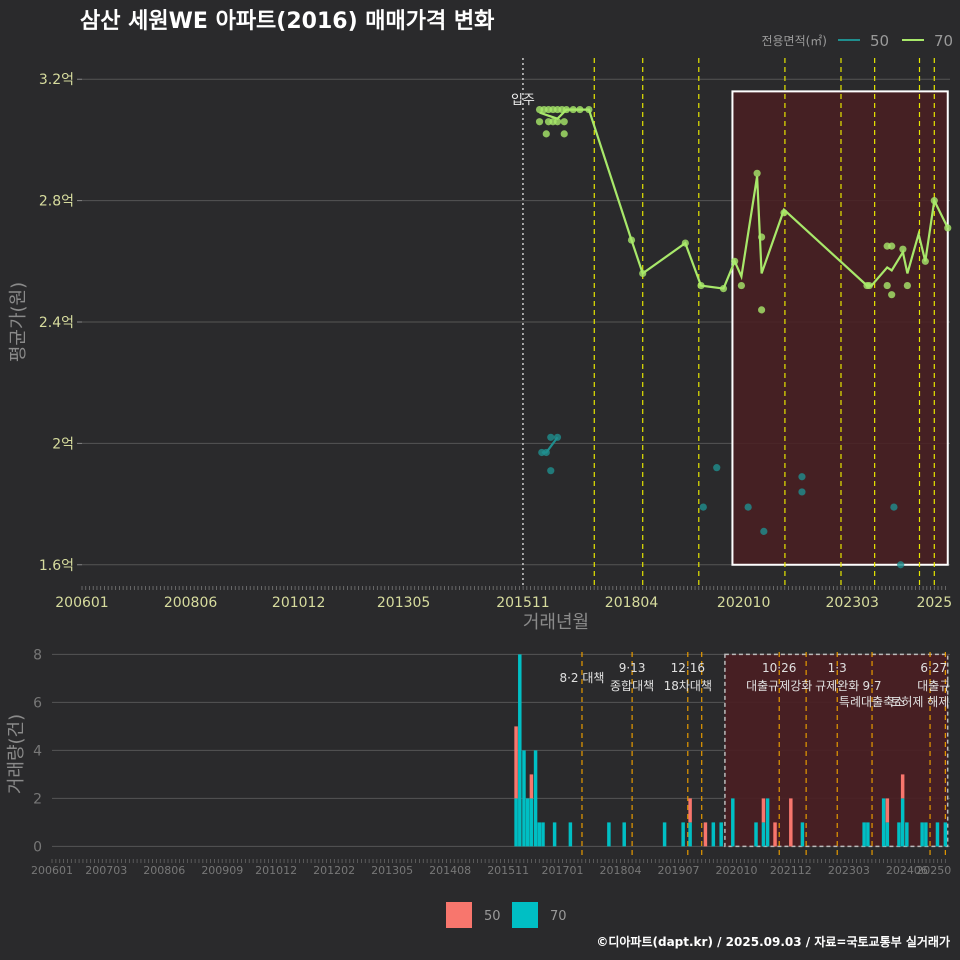 The image size is (960, 960). What do you see at coordinates (851, 603) in the screenshot?
I see `x-tick-label: 202303` at bounding box center [851, 603].